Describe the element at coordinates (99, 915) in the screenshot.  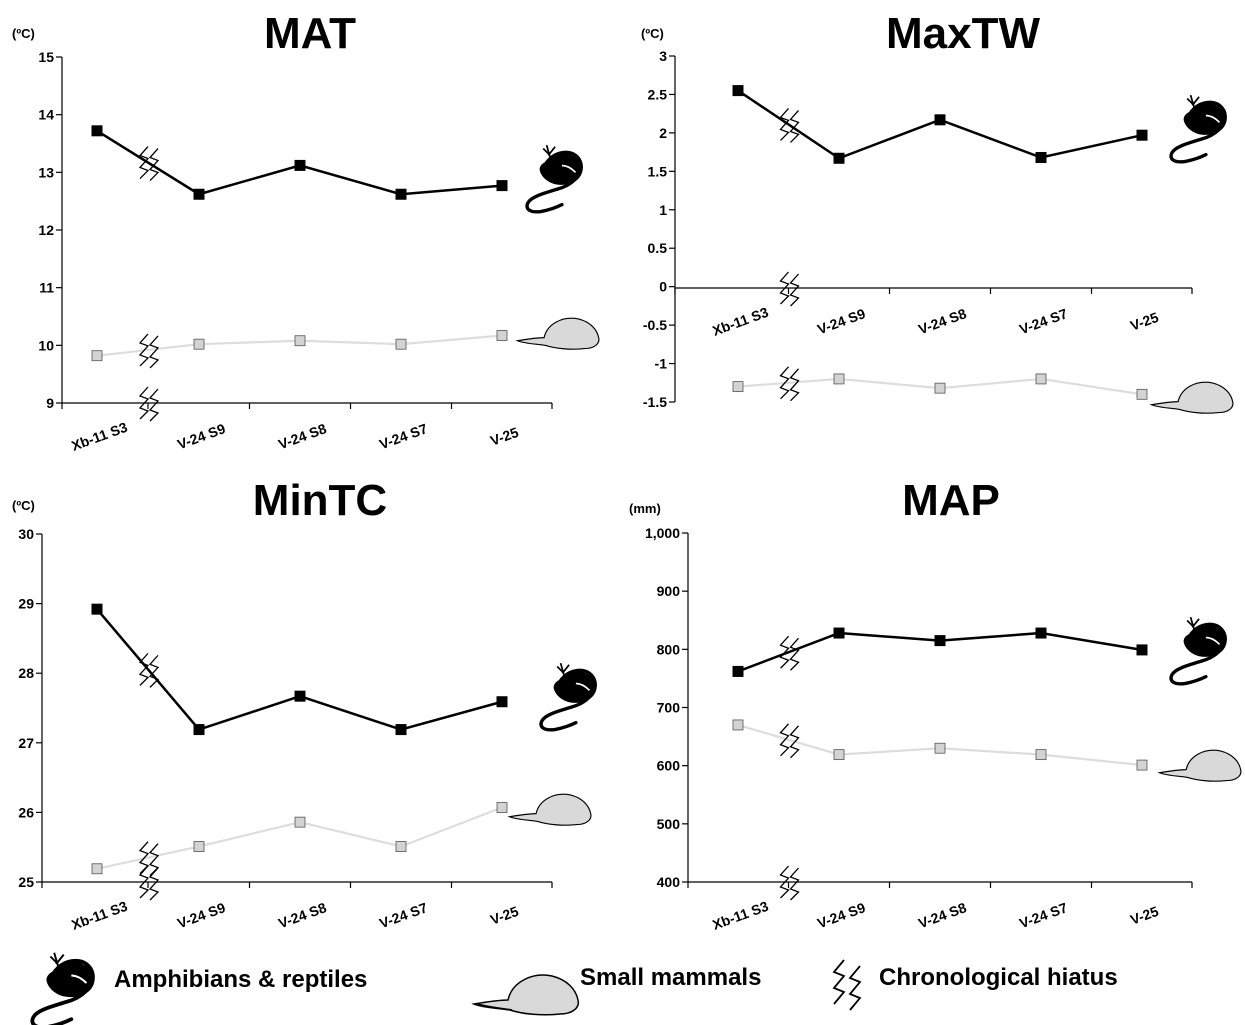
I see `x-tick-label: Xb-11 S3` at that location.